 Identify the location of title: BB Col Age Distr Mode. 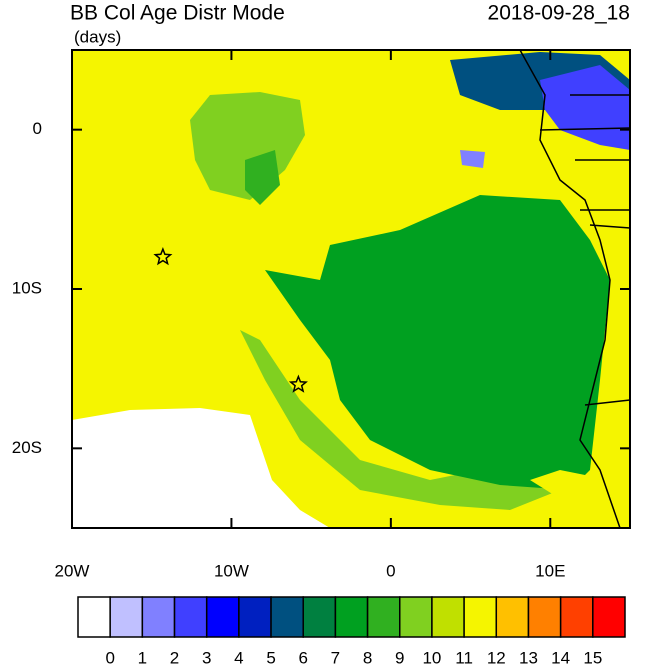
(177, 13).